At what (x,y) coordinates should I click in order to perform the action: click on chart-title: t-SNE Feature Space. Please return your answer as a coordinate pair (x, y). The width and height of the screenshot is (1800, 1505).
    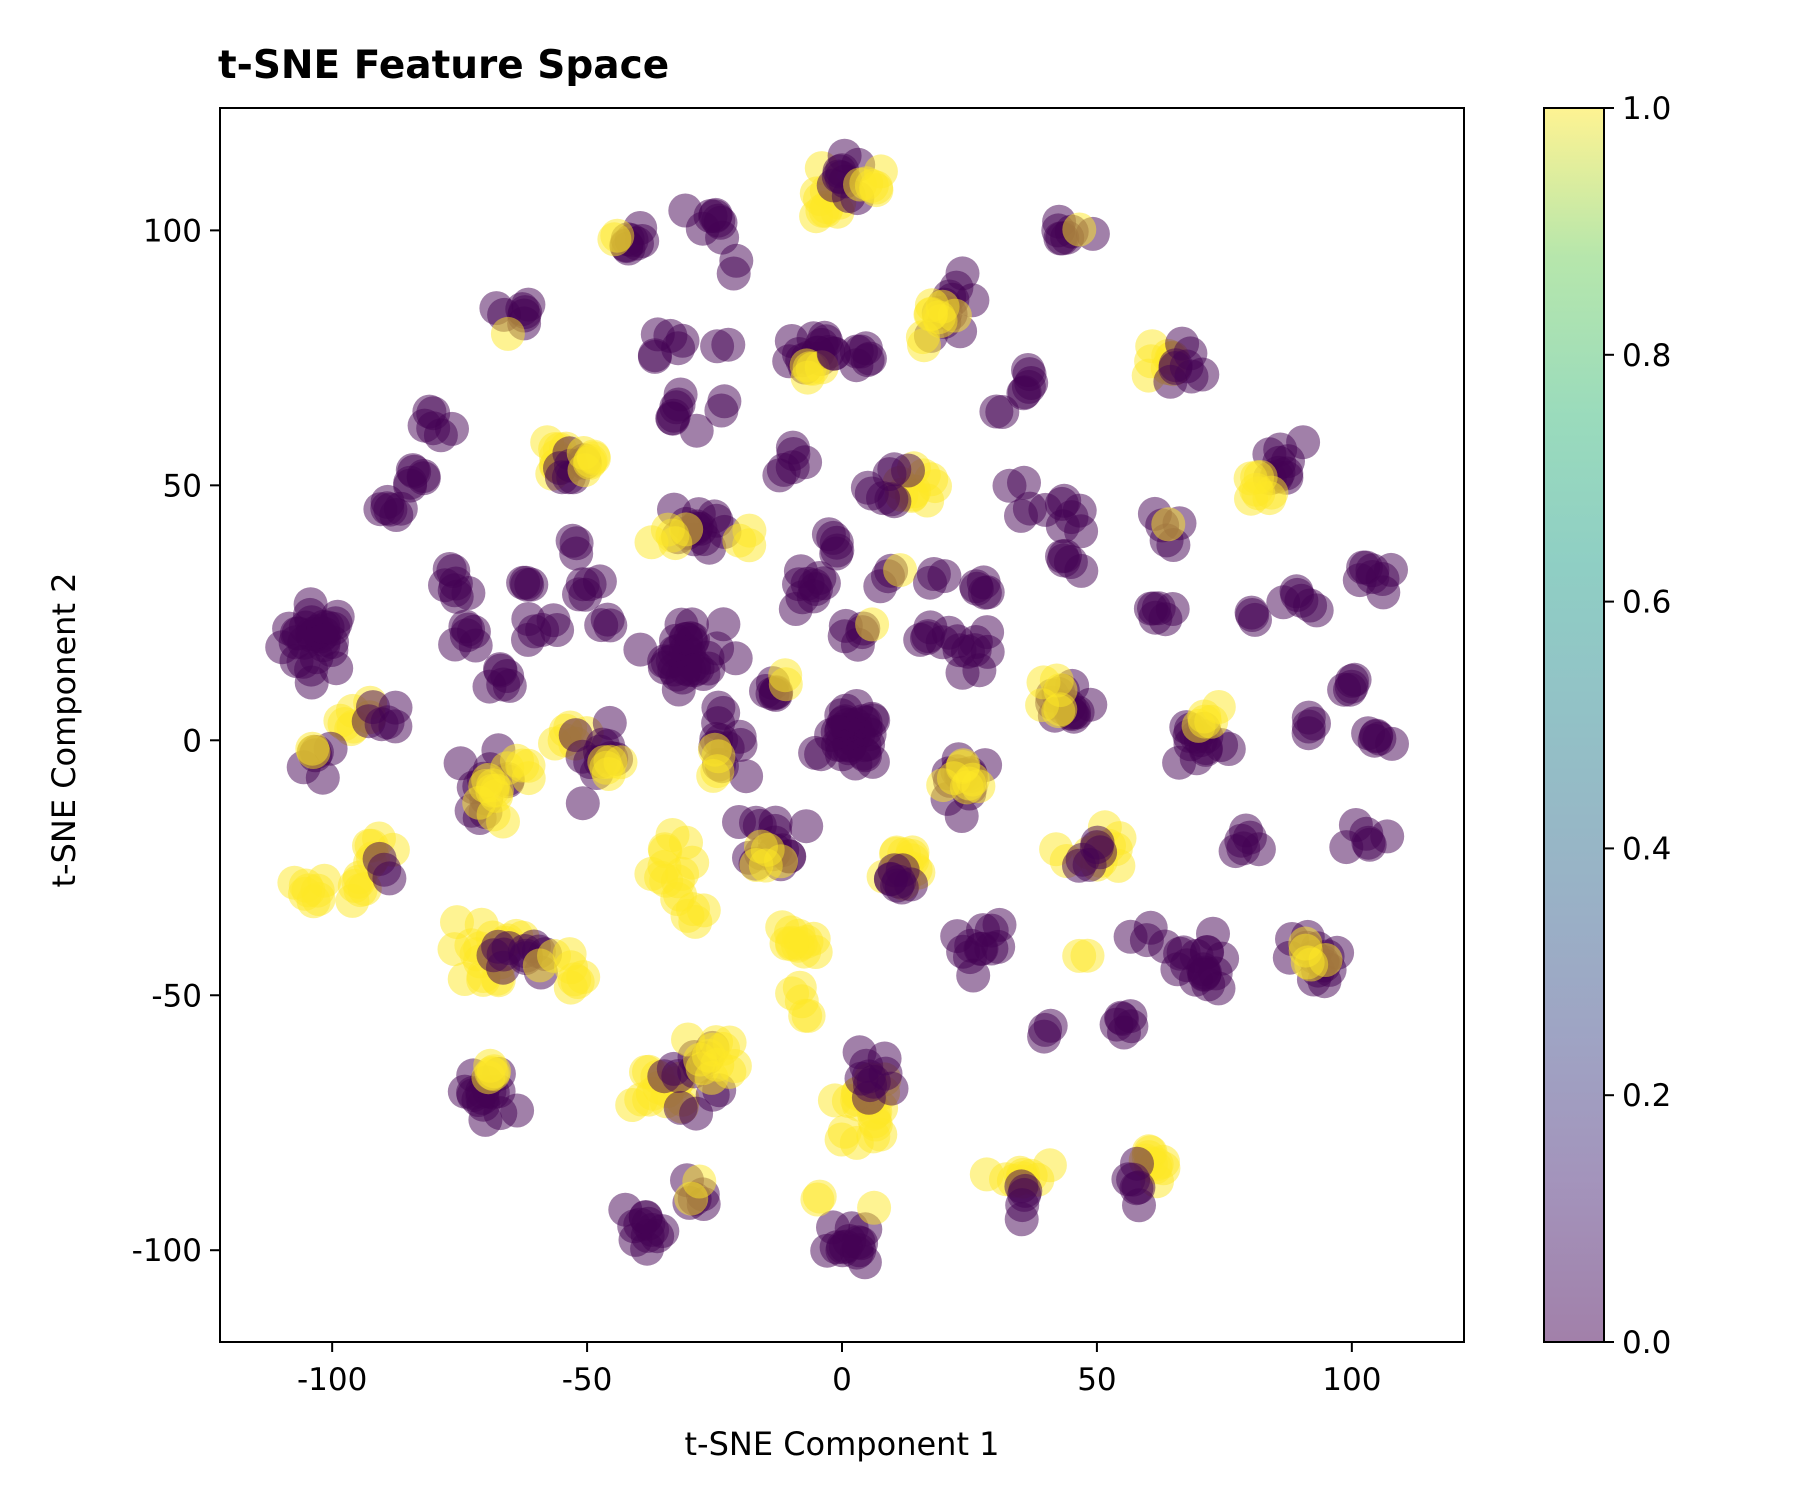
    Looking at the image, I should click on (443, 65).